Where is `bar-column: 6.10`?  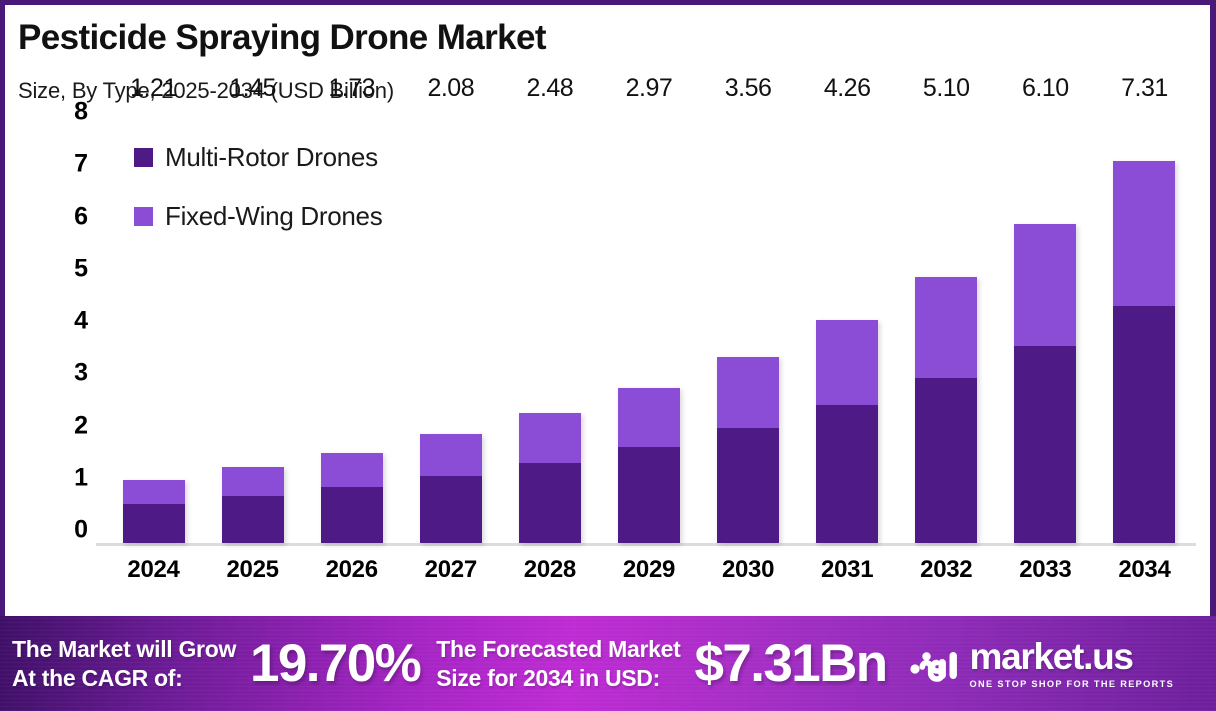
bar-column: 6.10 is located at coordinates (1045, 308).